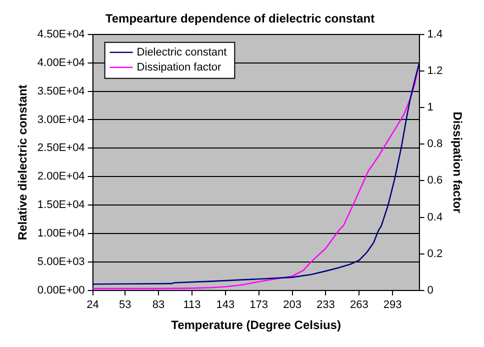 This screenshot has width=484, height=347. Describe the element at coordinates (292, 305) in the screenshot. I see `x-tick-label: 203` at that location.